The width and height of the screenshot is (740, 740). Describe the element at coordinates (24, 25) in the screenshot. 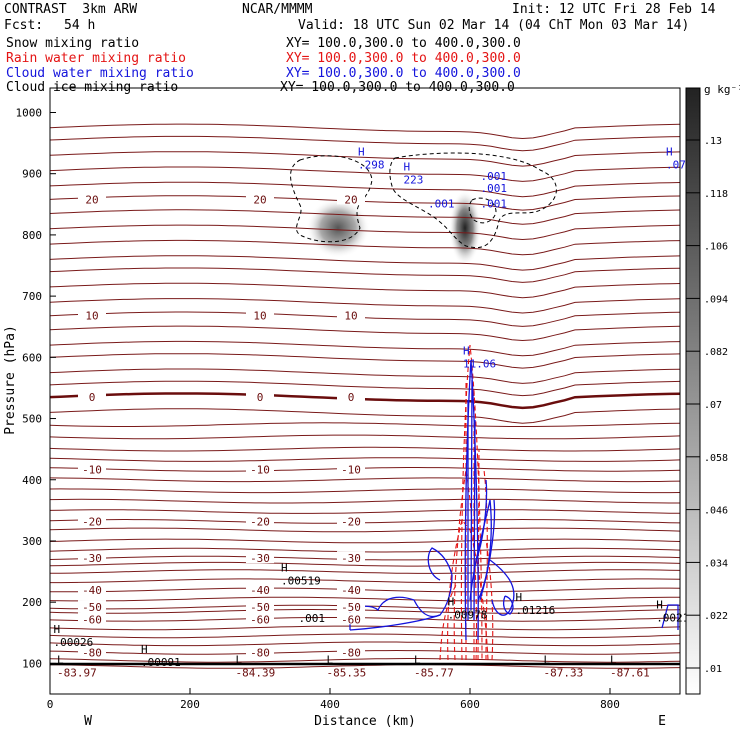

I see `fcst-label: Fcst:` at that location.